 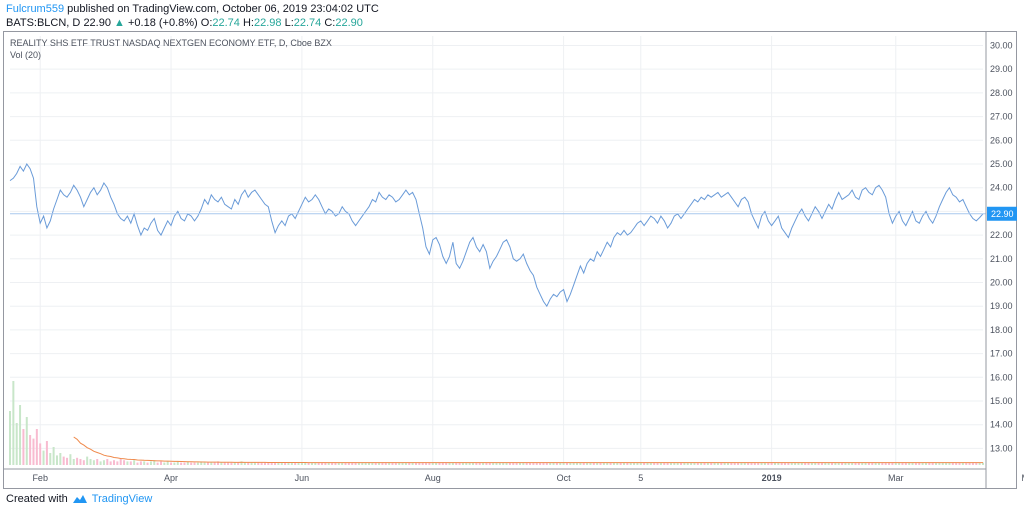 I want to click on symbol-label: BATS:BLCN, D, so click(x=43, y=23).